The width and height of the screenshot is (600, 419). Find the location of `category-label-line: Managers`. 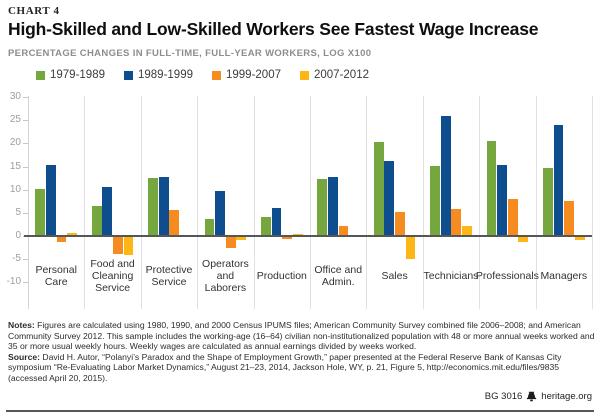

category-label-line: Managers is located at coordinates (564, 276).